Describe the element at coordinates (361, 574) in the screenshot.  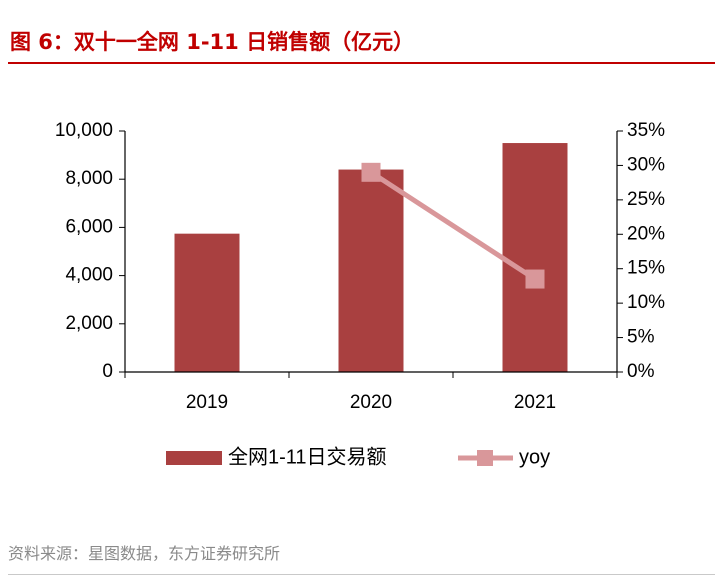
I see `bottom-divider` at that location.